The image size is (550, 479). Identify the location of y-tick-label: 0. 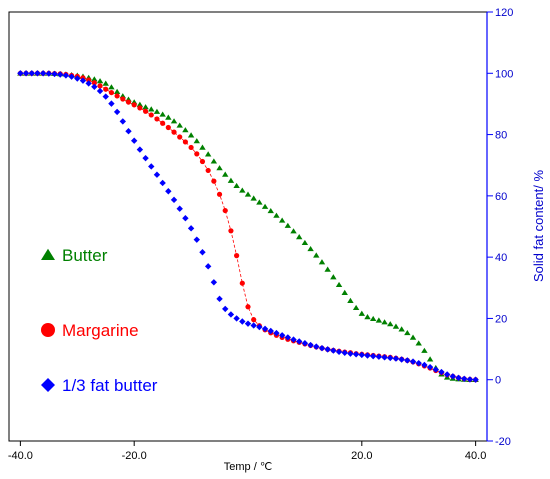
(498, 381).